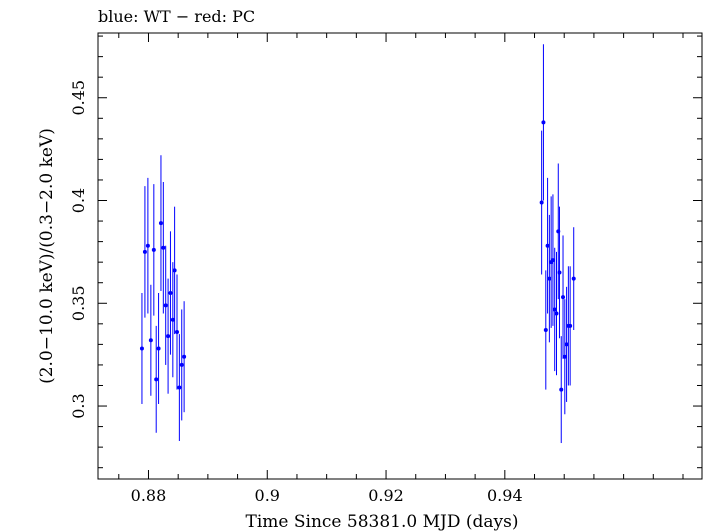 Image resolution: width=705 pixels, height=532 pixels. Describe the element at coordinates (149, 495) in the screenshot. I see `x-tick-label: 0.88` at that location.